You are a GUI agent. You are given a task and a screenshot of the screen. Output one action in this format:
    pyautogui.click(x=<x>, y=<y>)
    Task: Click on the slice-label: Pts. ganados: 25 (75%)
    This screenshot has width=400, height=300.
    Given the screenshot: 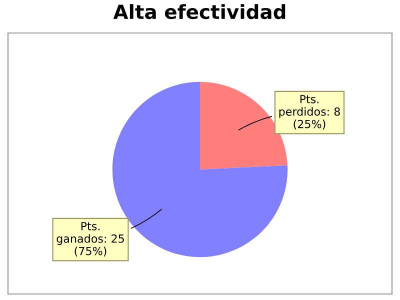 What is the action you would take?
    pyautogui.click(x=90, y=239)
    